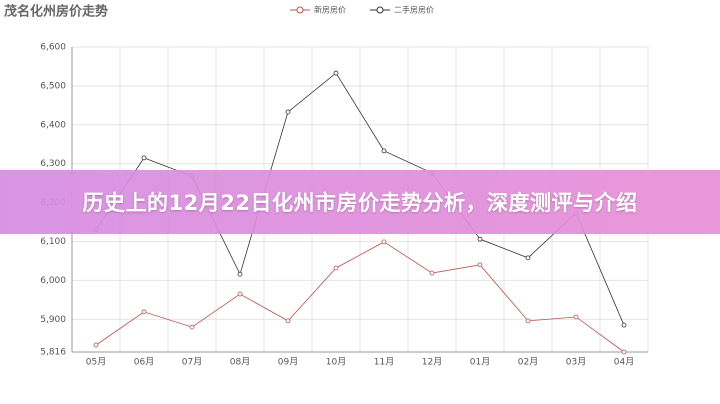 This screenshot has height=404, width=720. I want to click on x-tick-label: 07月, so click(192, 362).